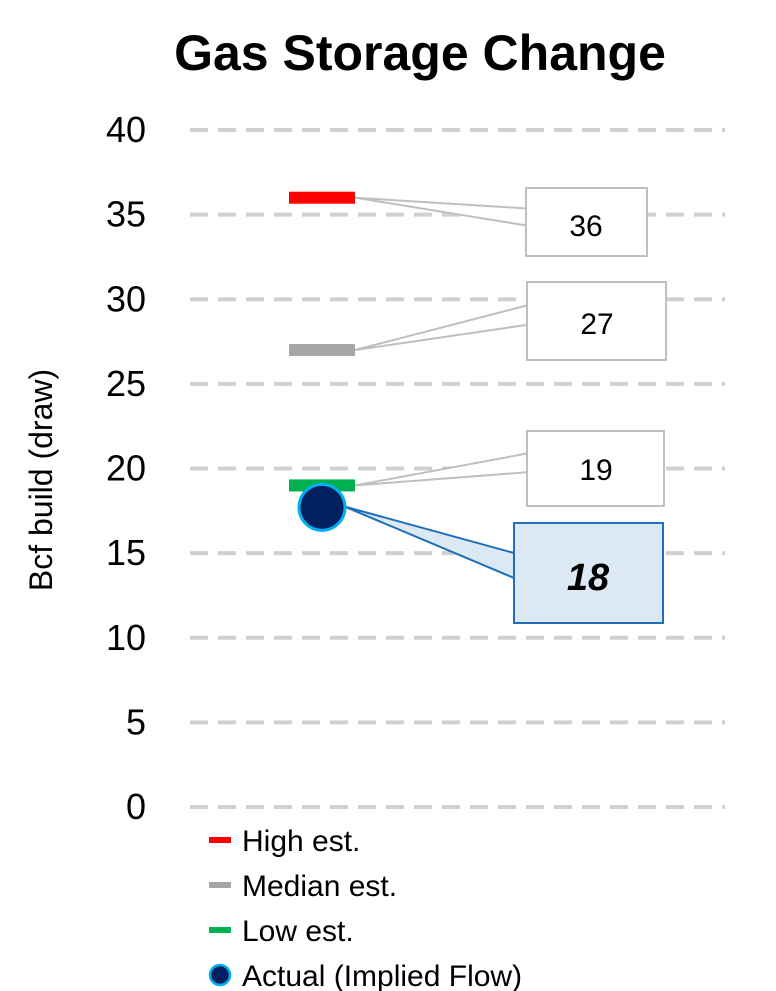 This screenshot has width=776, height=991. What do you see at coordinates (596, 324) in the screenshot?
I see `data-label-median-est: 27` at bounding box center [596, 324].